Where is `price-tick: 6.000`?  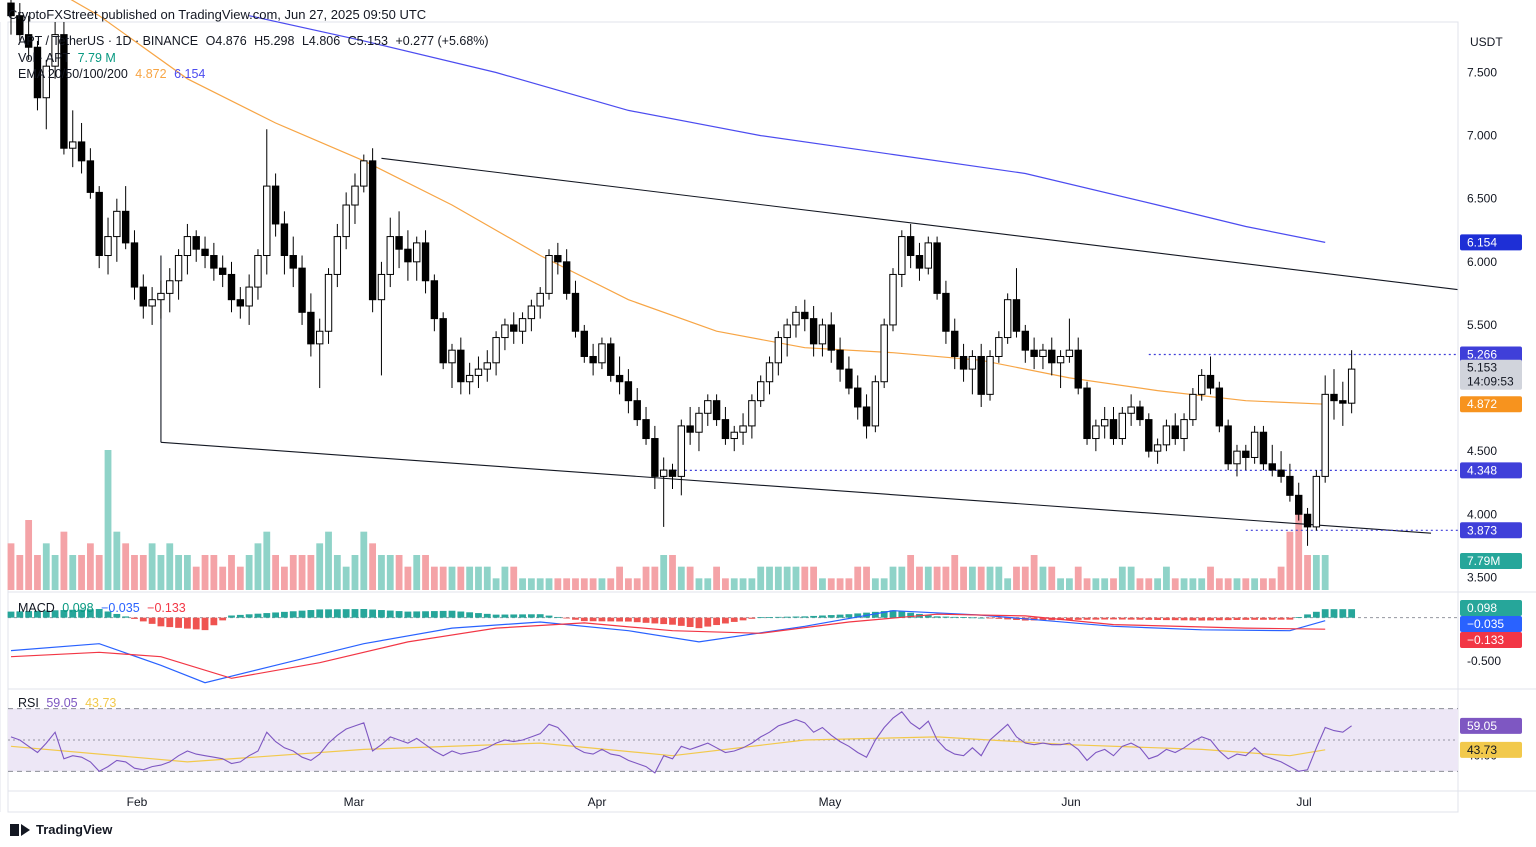
price-tick: 6.000 is located at coordinates (1482, 262).